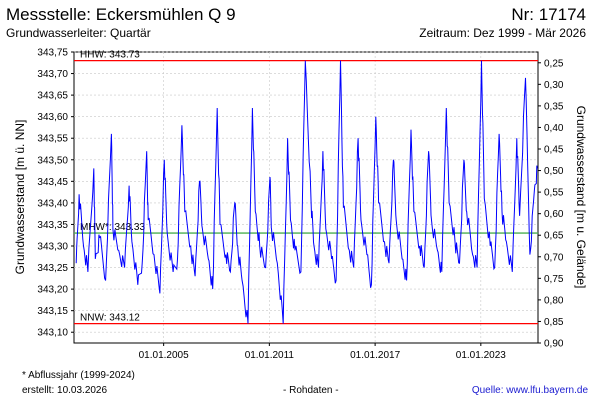  Describe the element at coordinates (554, 344) in the screenshot. I see `right-tick-label: 0,90` at that location.